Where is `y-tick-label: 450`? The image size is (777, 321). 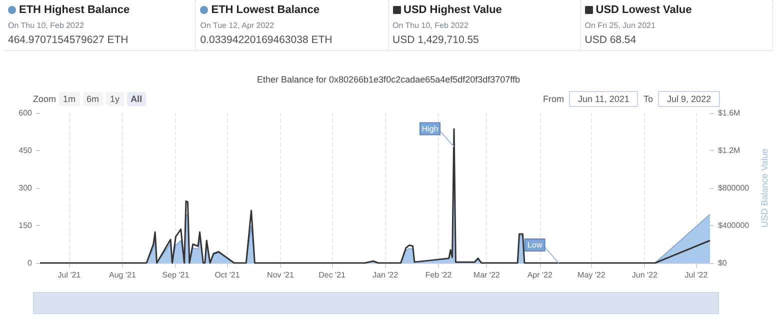
y-tick-label: 450 is located at coordinates (25, 150).